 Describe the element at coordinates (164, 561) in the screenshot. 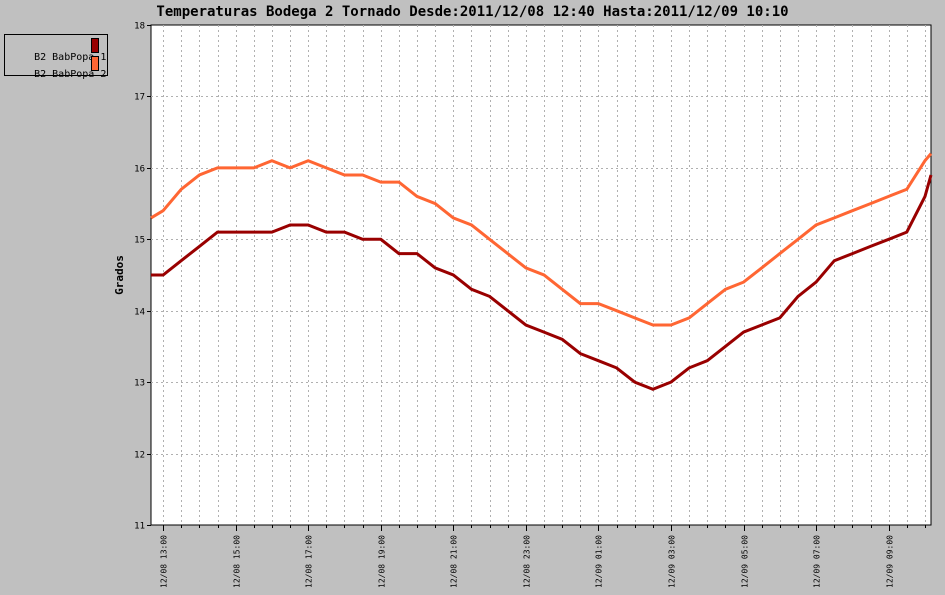

I see `x-tick-label: 12/08 13:00` at that location.